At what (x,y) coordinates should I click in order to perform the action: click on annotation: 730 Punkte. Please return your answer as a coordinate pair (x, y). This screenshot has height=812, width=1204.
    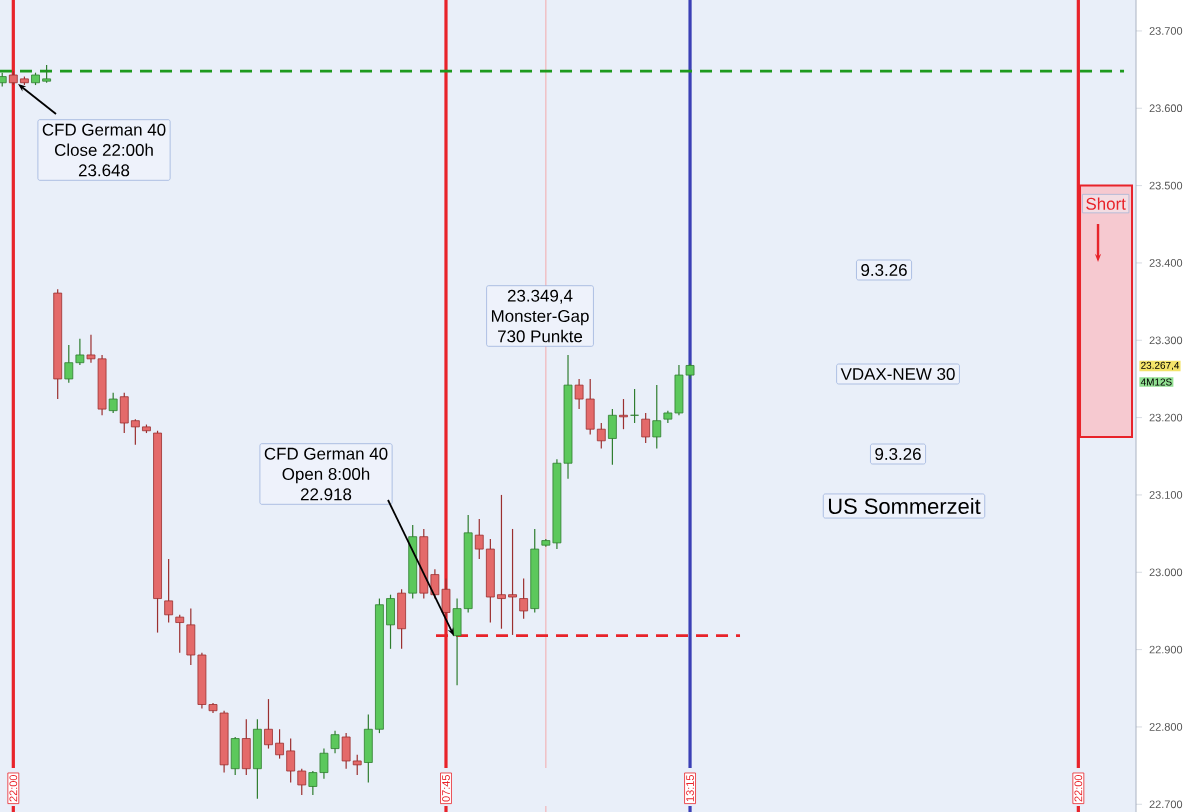
    Looking at the image, I should click on (540, 336).